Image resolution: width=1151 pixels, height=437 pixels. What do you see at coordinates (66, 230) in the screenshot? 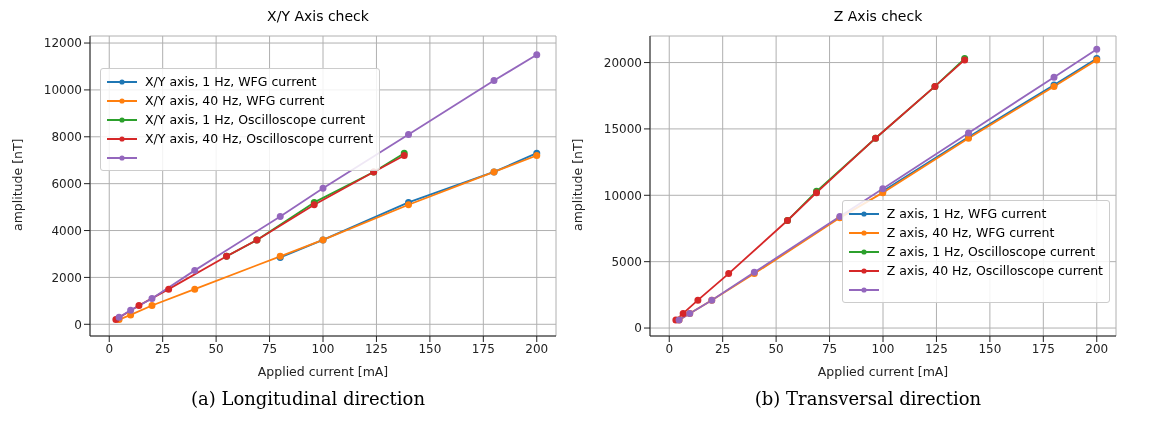
I see `y-tick-label: 4000` at bounding box center [66, 230].